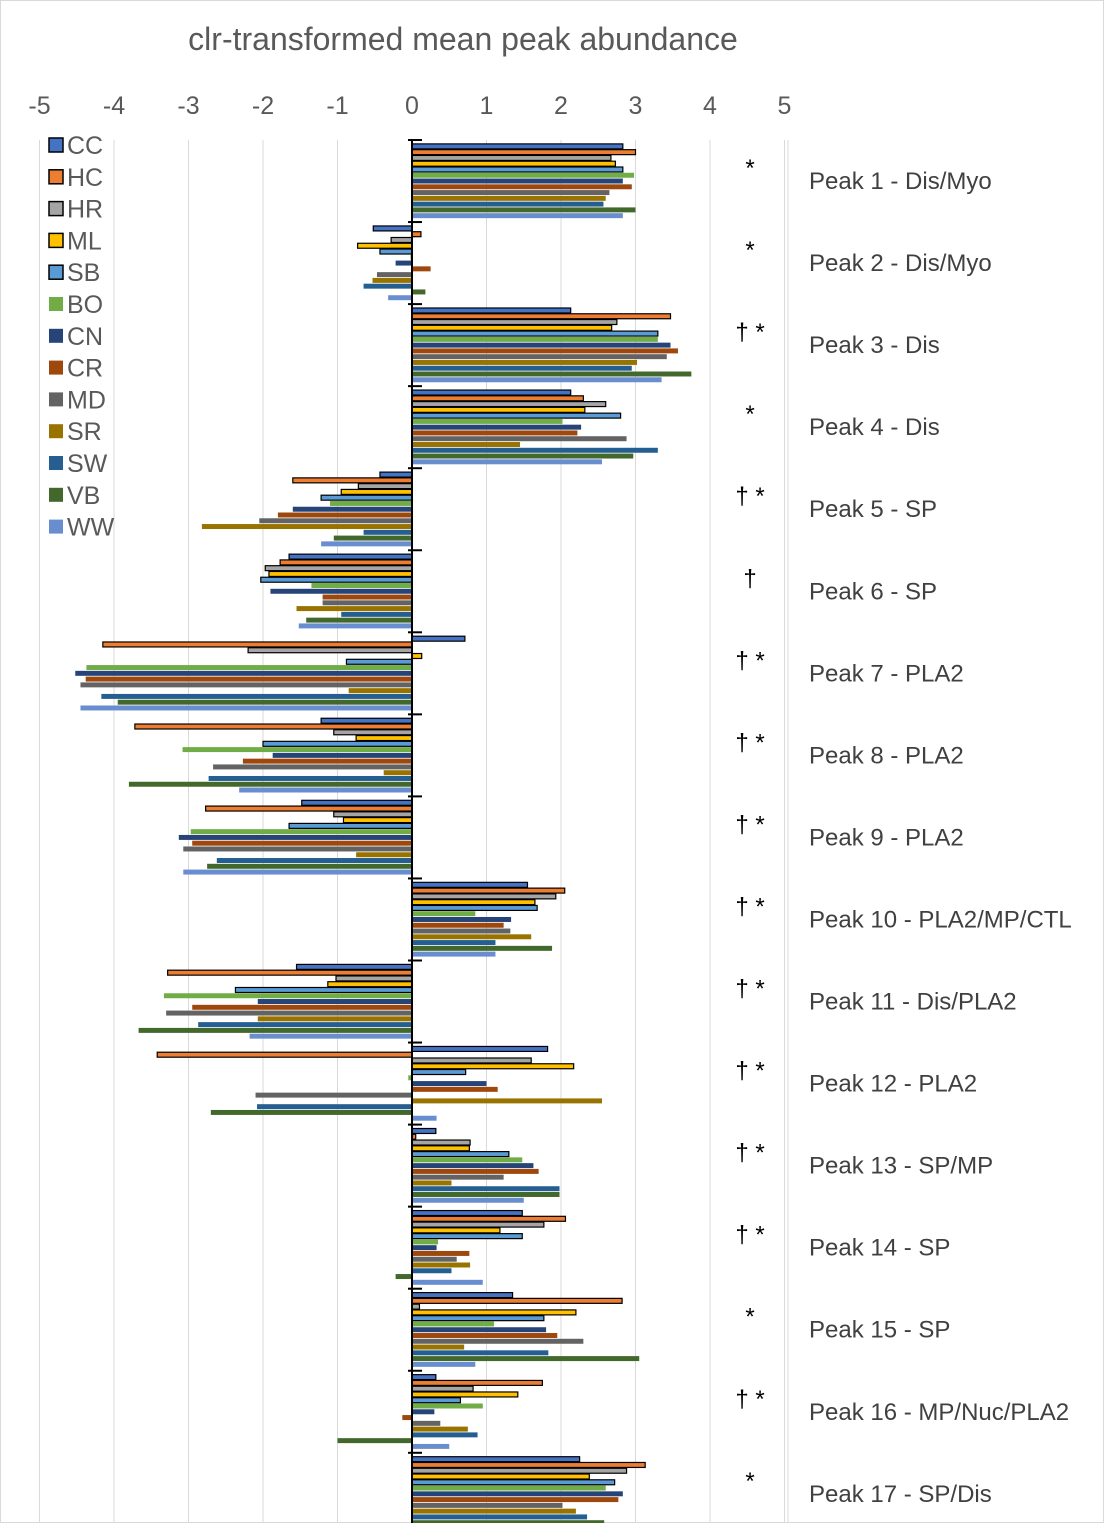 The image size is (1104, 1528). Describe the element at coordinates (873, 509) in the screenshot. I see `category-label: Peak 5 - SP` at that location.